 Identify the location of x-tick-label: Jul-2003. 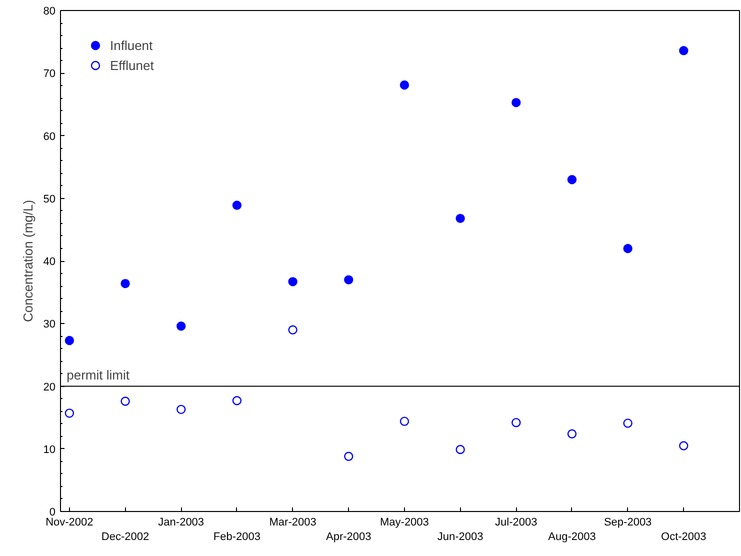
(516, 522).